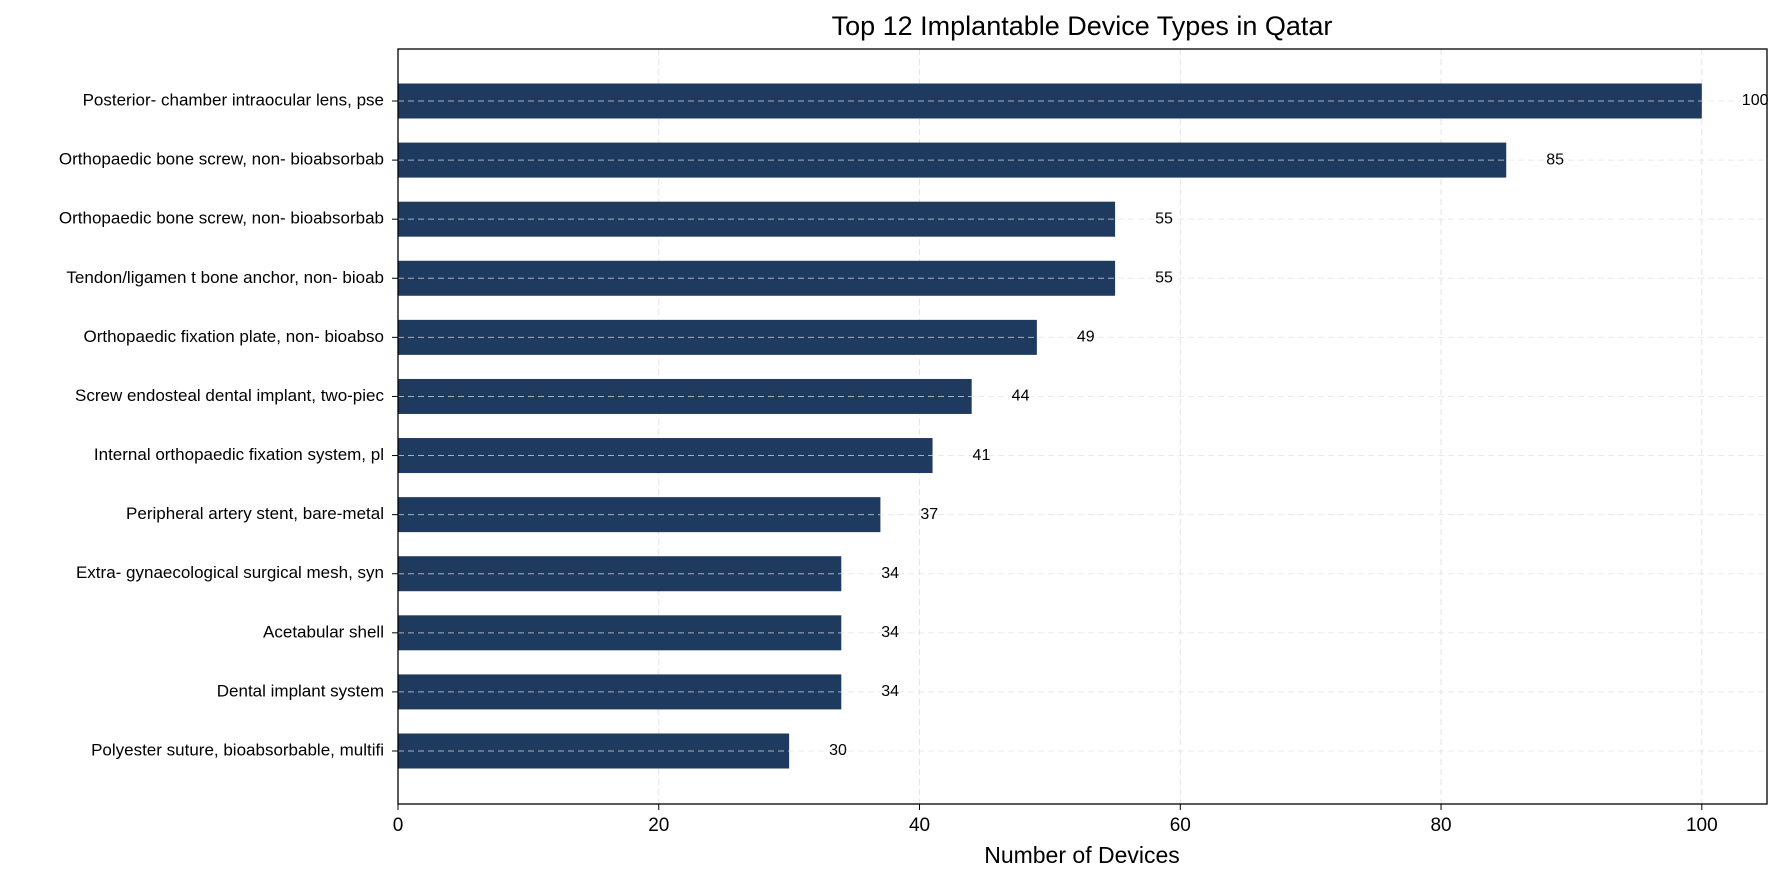  Describe the element at coordinates (919, 825) in the screenshot. I see `x-tick-label: 40` at that location.